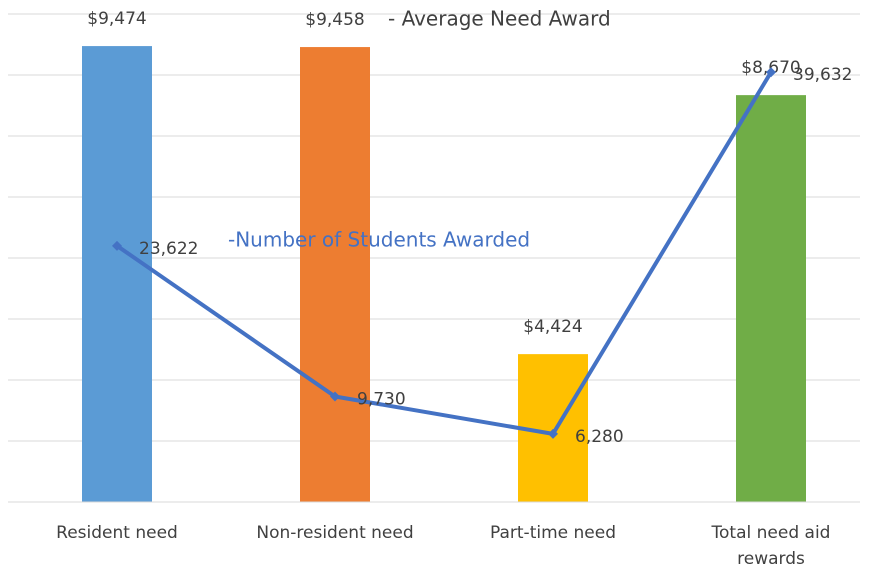 This screenshot has height=573, width=870. Describe the element at coordinates (381, 399) in the screenshot. I see `line-value-label: 9,730` at that location.